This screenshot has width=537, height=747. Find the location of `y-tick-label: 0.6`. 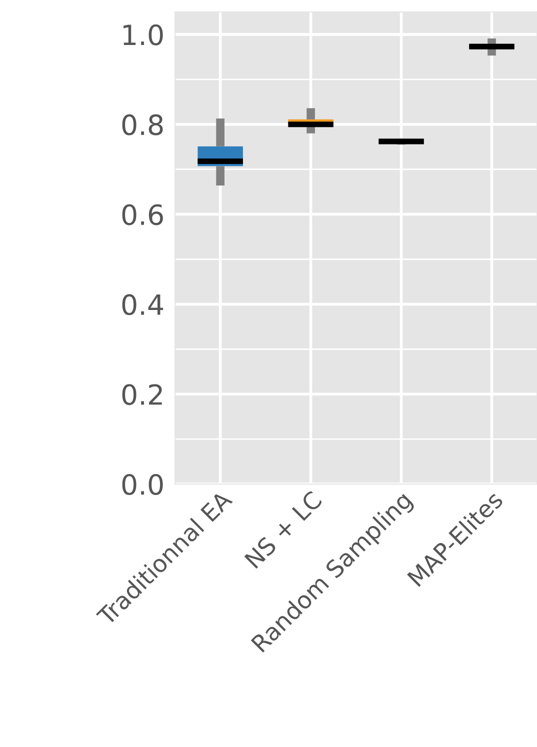

y-tick-label: 0.6 is located at coordinates (142, 215).